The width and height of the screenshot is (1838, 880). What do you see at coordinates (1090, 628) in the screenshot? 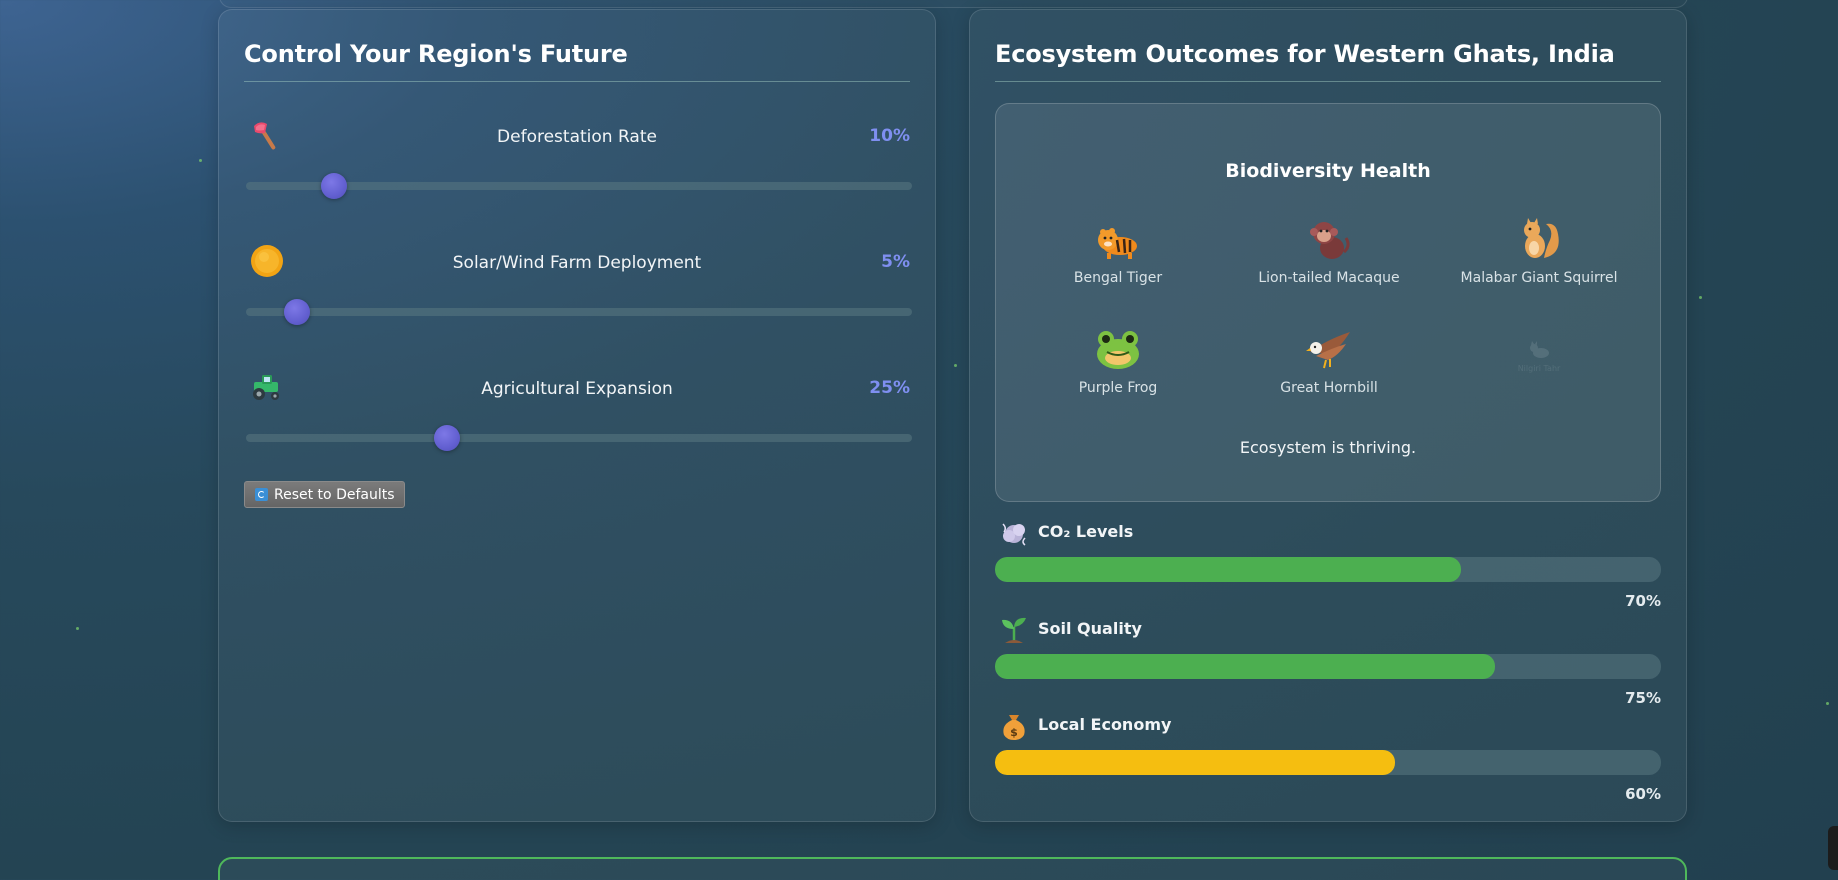
I see `soil-label: Soil Quality` at bounding box center [1090, 628].